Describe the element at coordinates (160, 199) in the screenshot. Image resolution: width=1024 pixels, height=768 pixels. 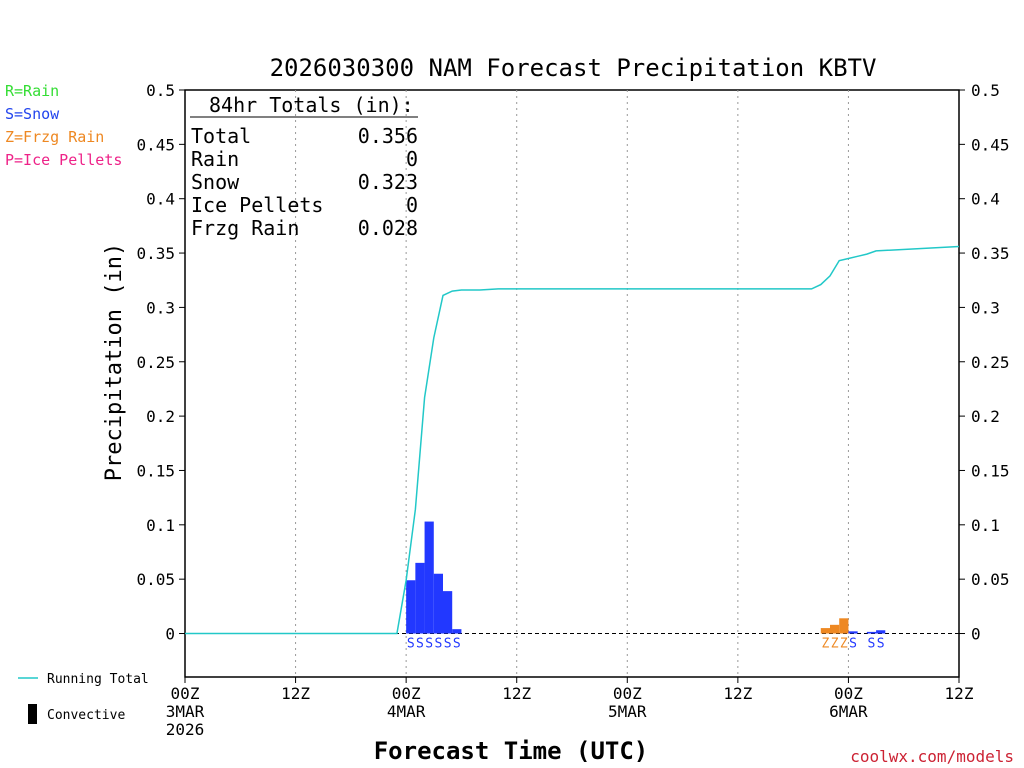
I see `y-tick-label-left: 0.4` at that location.